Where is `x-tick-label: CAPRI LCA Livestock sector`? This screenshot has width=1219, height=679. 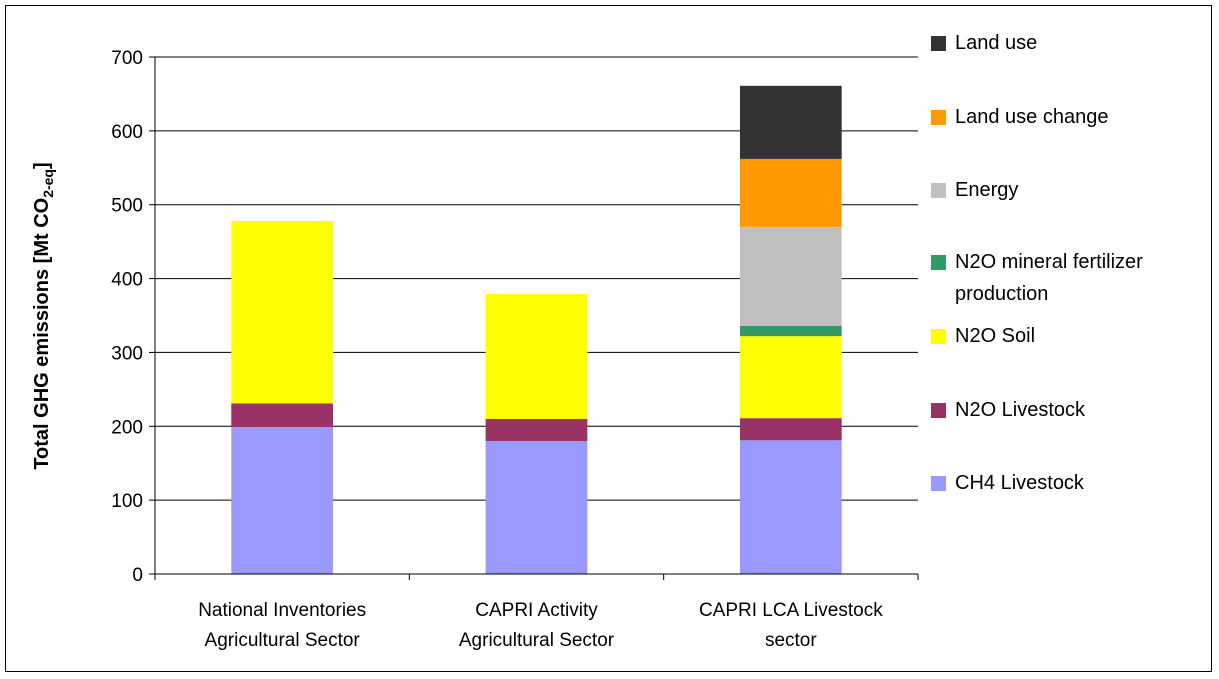
x-tick-label: CAPRI LCA Livestock sector is located at coordinates (790, 625).